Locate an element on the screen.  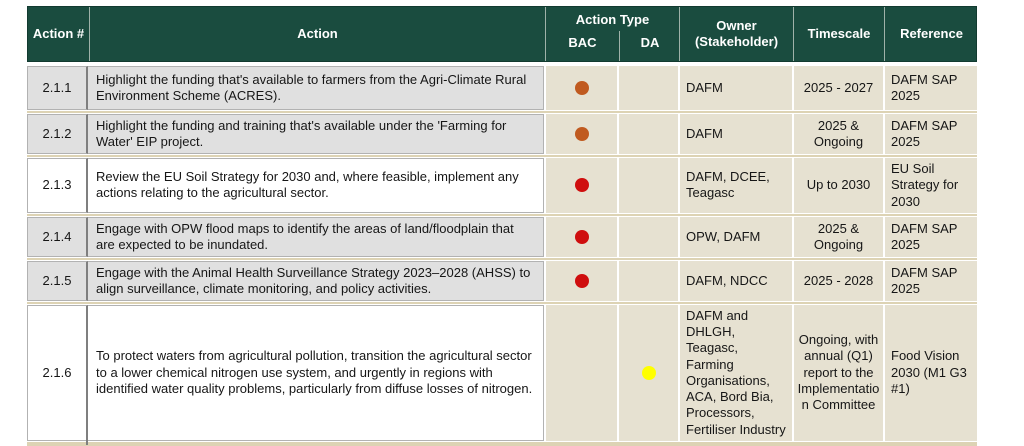
header-timescale: Timescale is located at coordinates (838, 34).